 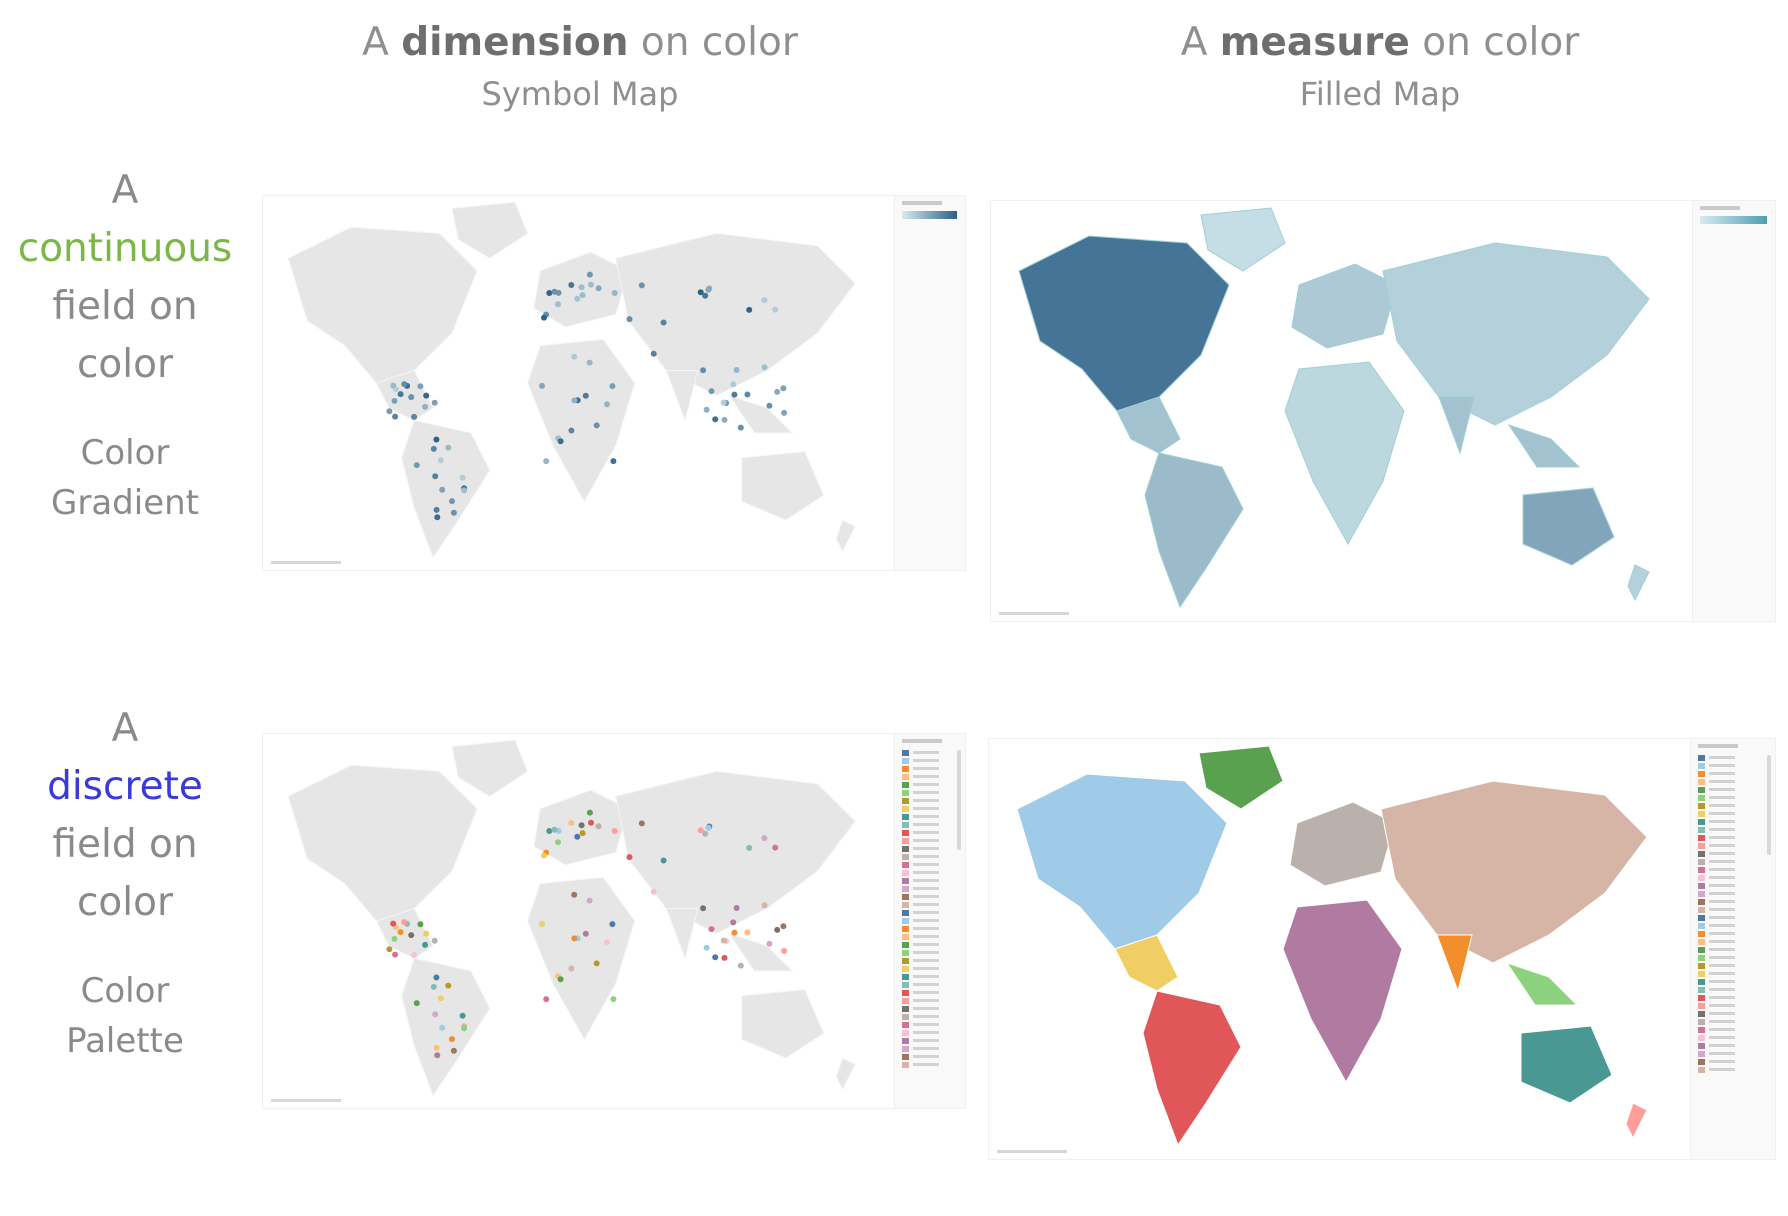 What do you see at coordinates (614, 383) in the screenshot?
I see `symbol-map-gradient` at bounding box center [614, 383].